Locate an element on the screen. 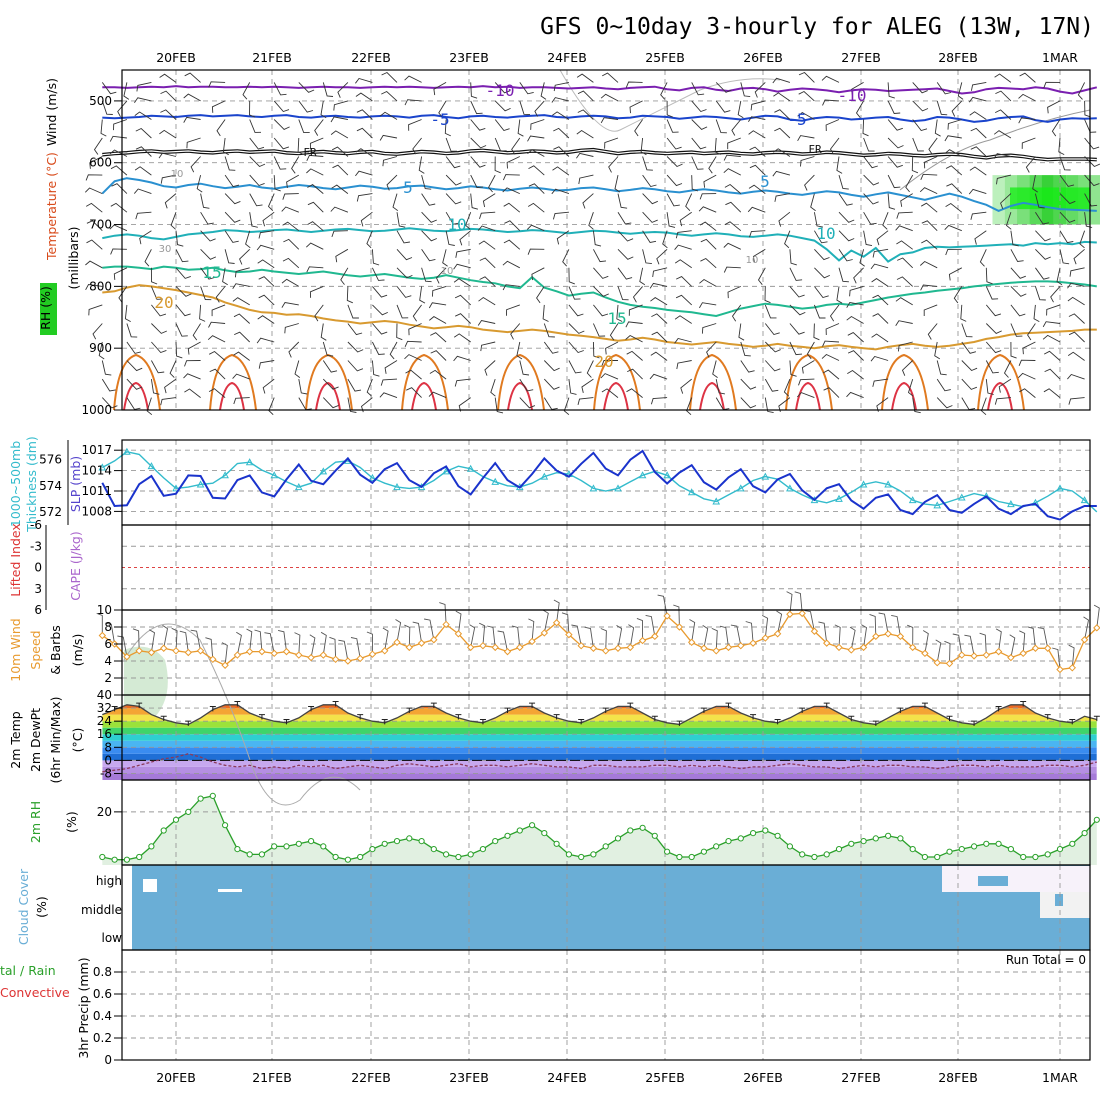 The height and width of the screenshot is (1100, 1100). rh-contour-label: 10 is located at coordinates (177, 174).